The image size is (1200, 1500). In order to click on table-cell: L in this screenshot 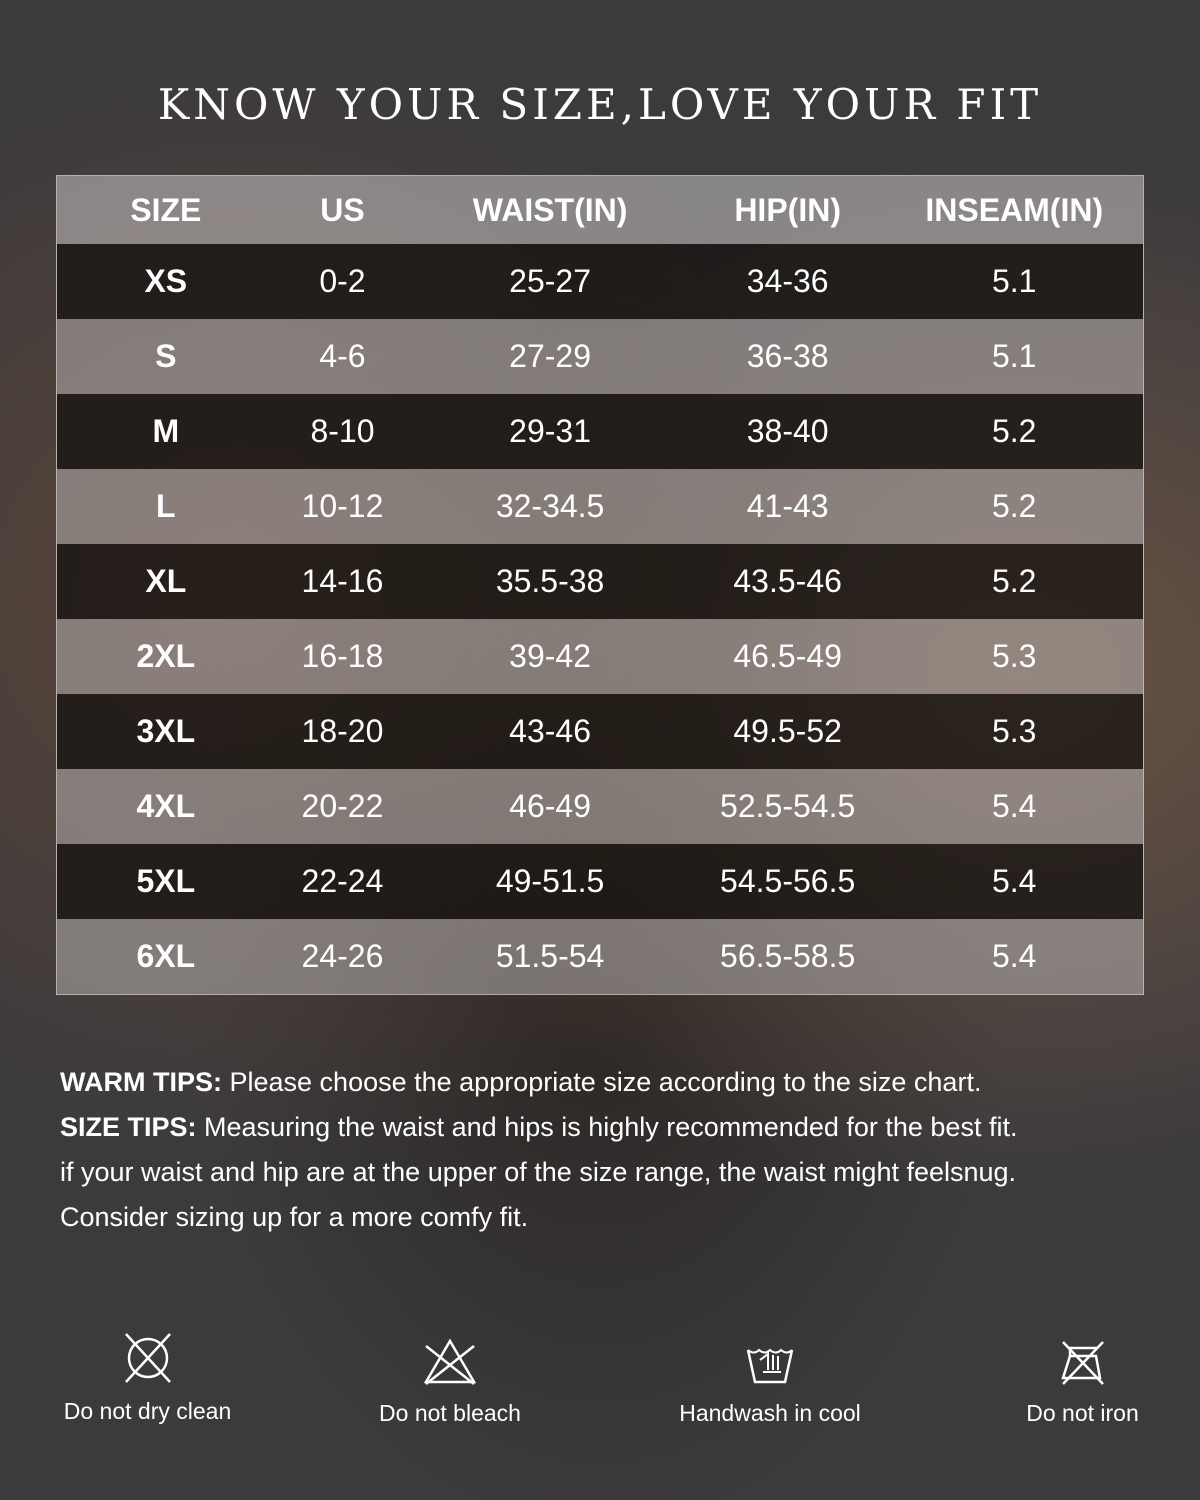, I will do `click(166, 506)`.